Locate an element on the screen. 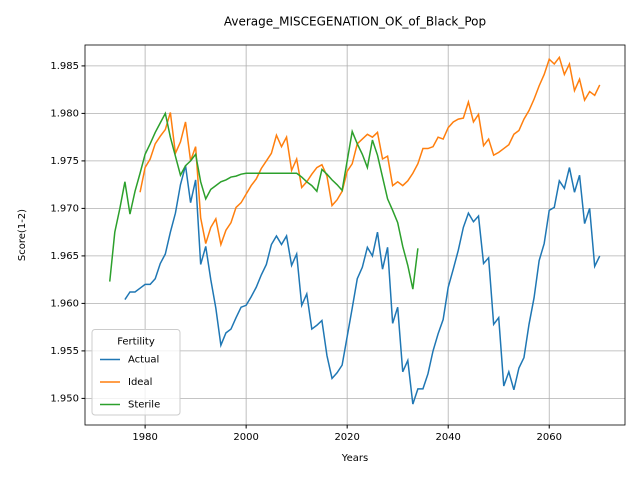 The height and width of the screenshot is (480, 640). y-tick-label: 1.985 is located at coordinates (64, 66).